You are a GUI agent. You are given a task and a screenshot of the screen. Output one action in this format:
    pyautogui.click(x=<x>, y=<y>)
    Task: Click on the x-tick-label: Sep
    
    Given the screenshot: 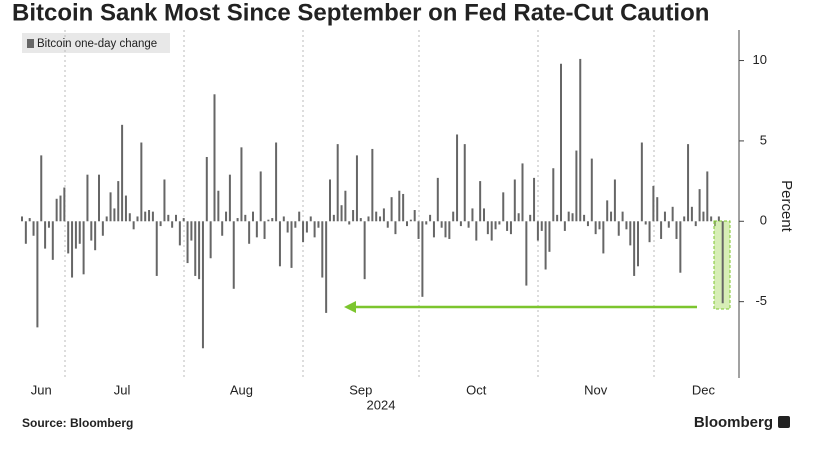 What is the action you would take?
    pyautogui.click(x=360, y=389)
    